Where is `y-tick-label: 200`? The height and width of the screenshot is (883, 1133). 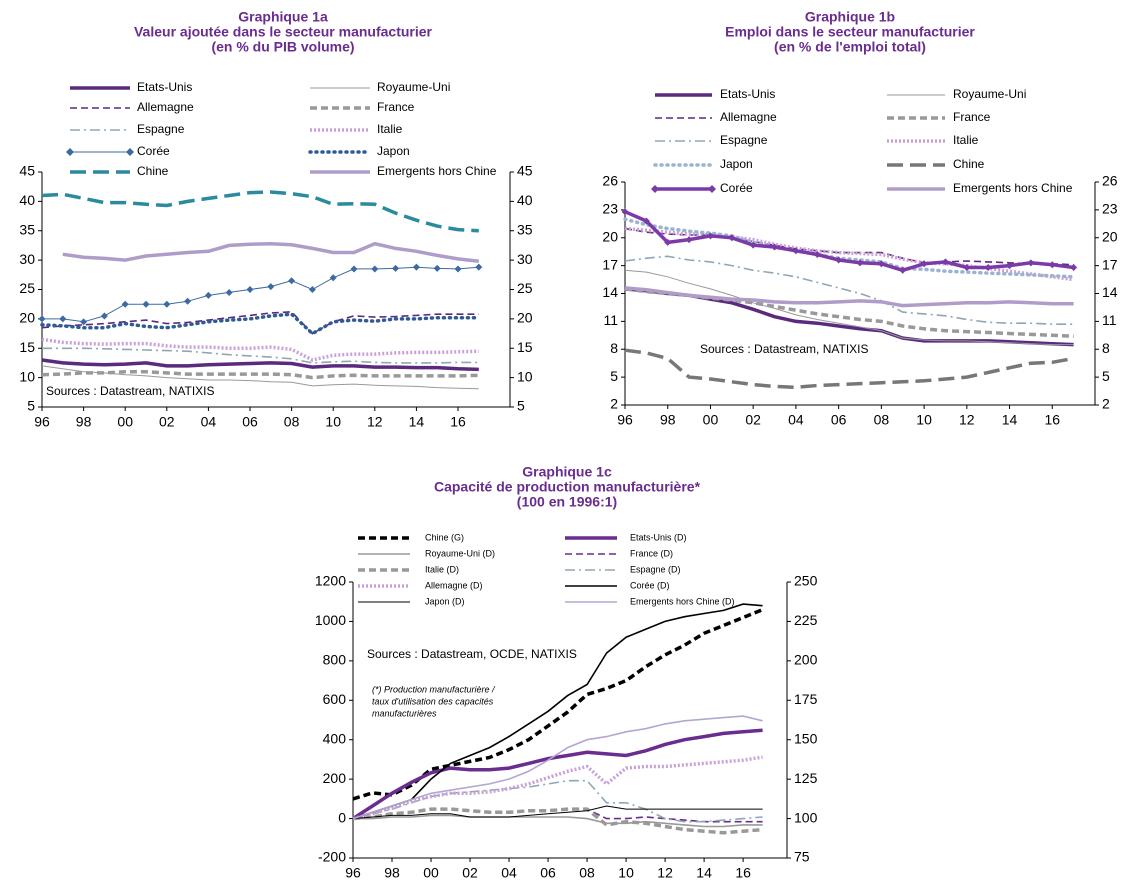 y-tick-label: 200 is located at coordinates (335, 778).